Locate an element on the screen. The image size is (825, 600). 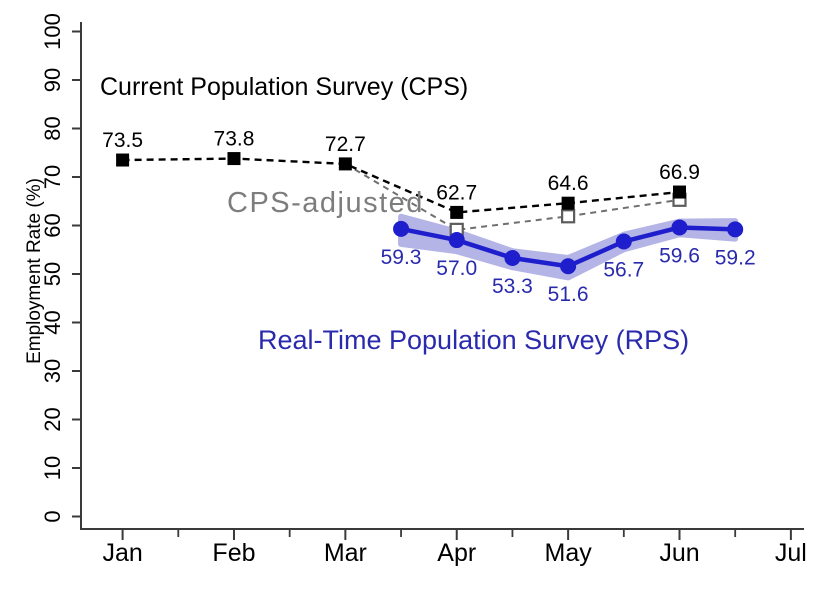
cps-point-label: 72.7 is located at coordinates (345, 144).